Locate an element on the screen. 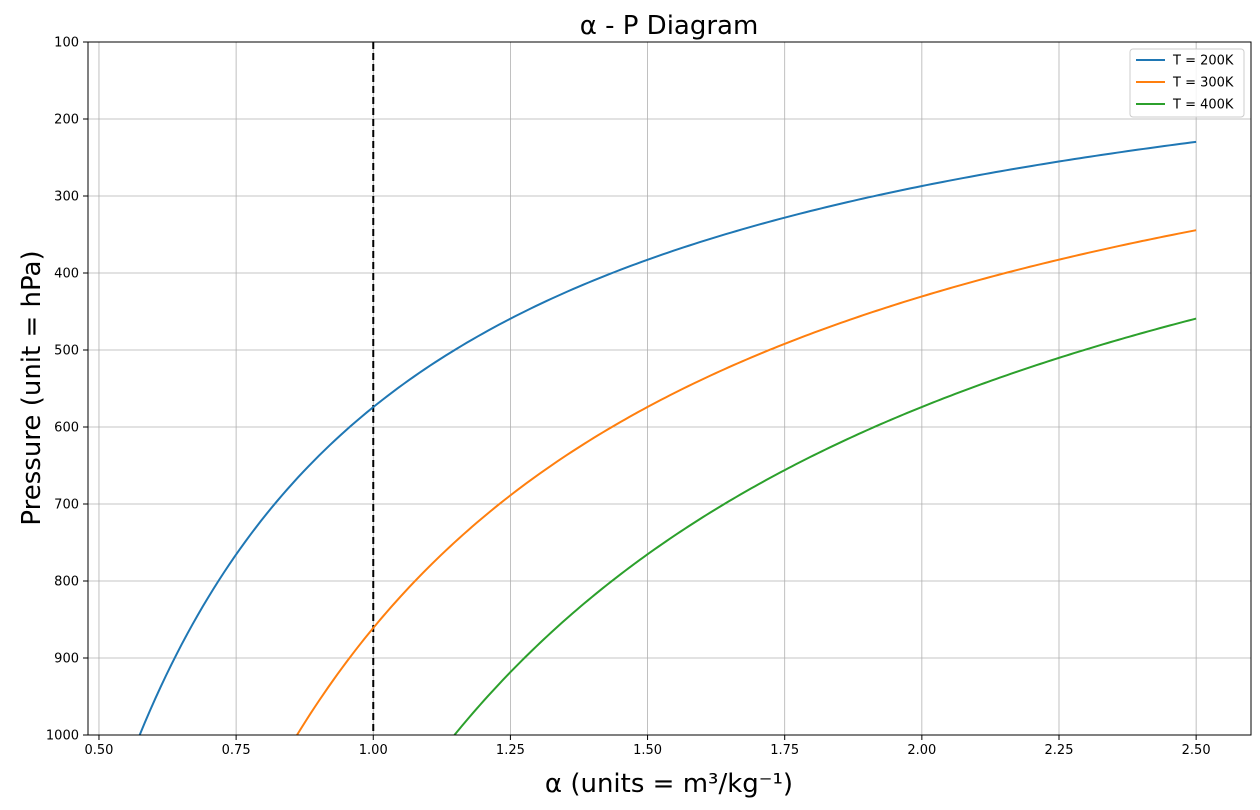 This screenshot has height=810, width=1260. y-tick-label: 500 is located at coordinates (66, 351).